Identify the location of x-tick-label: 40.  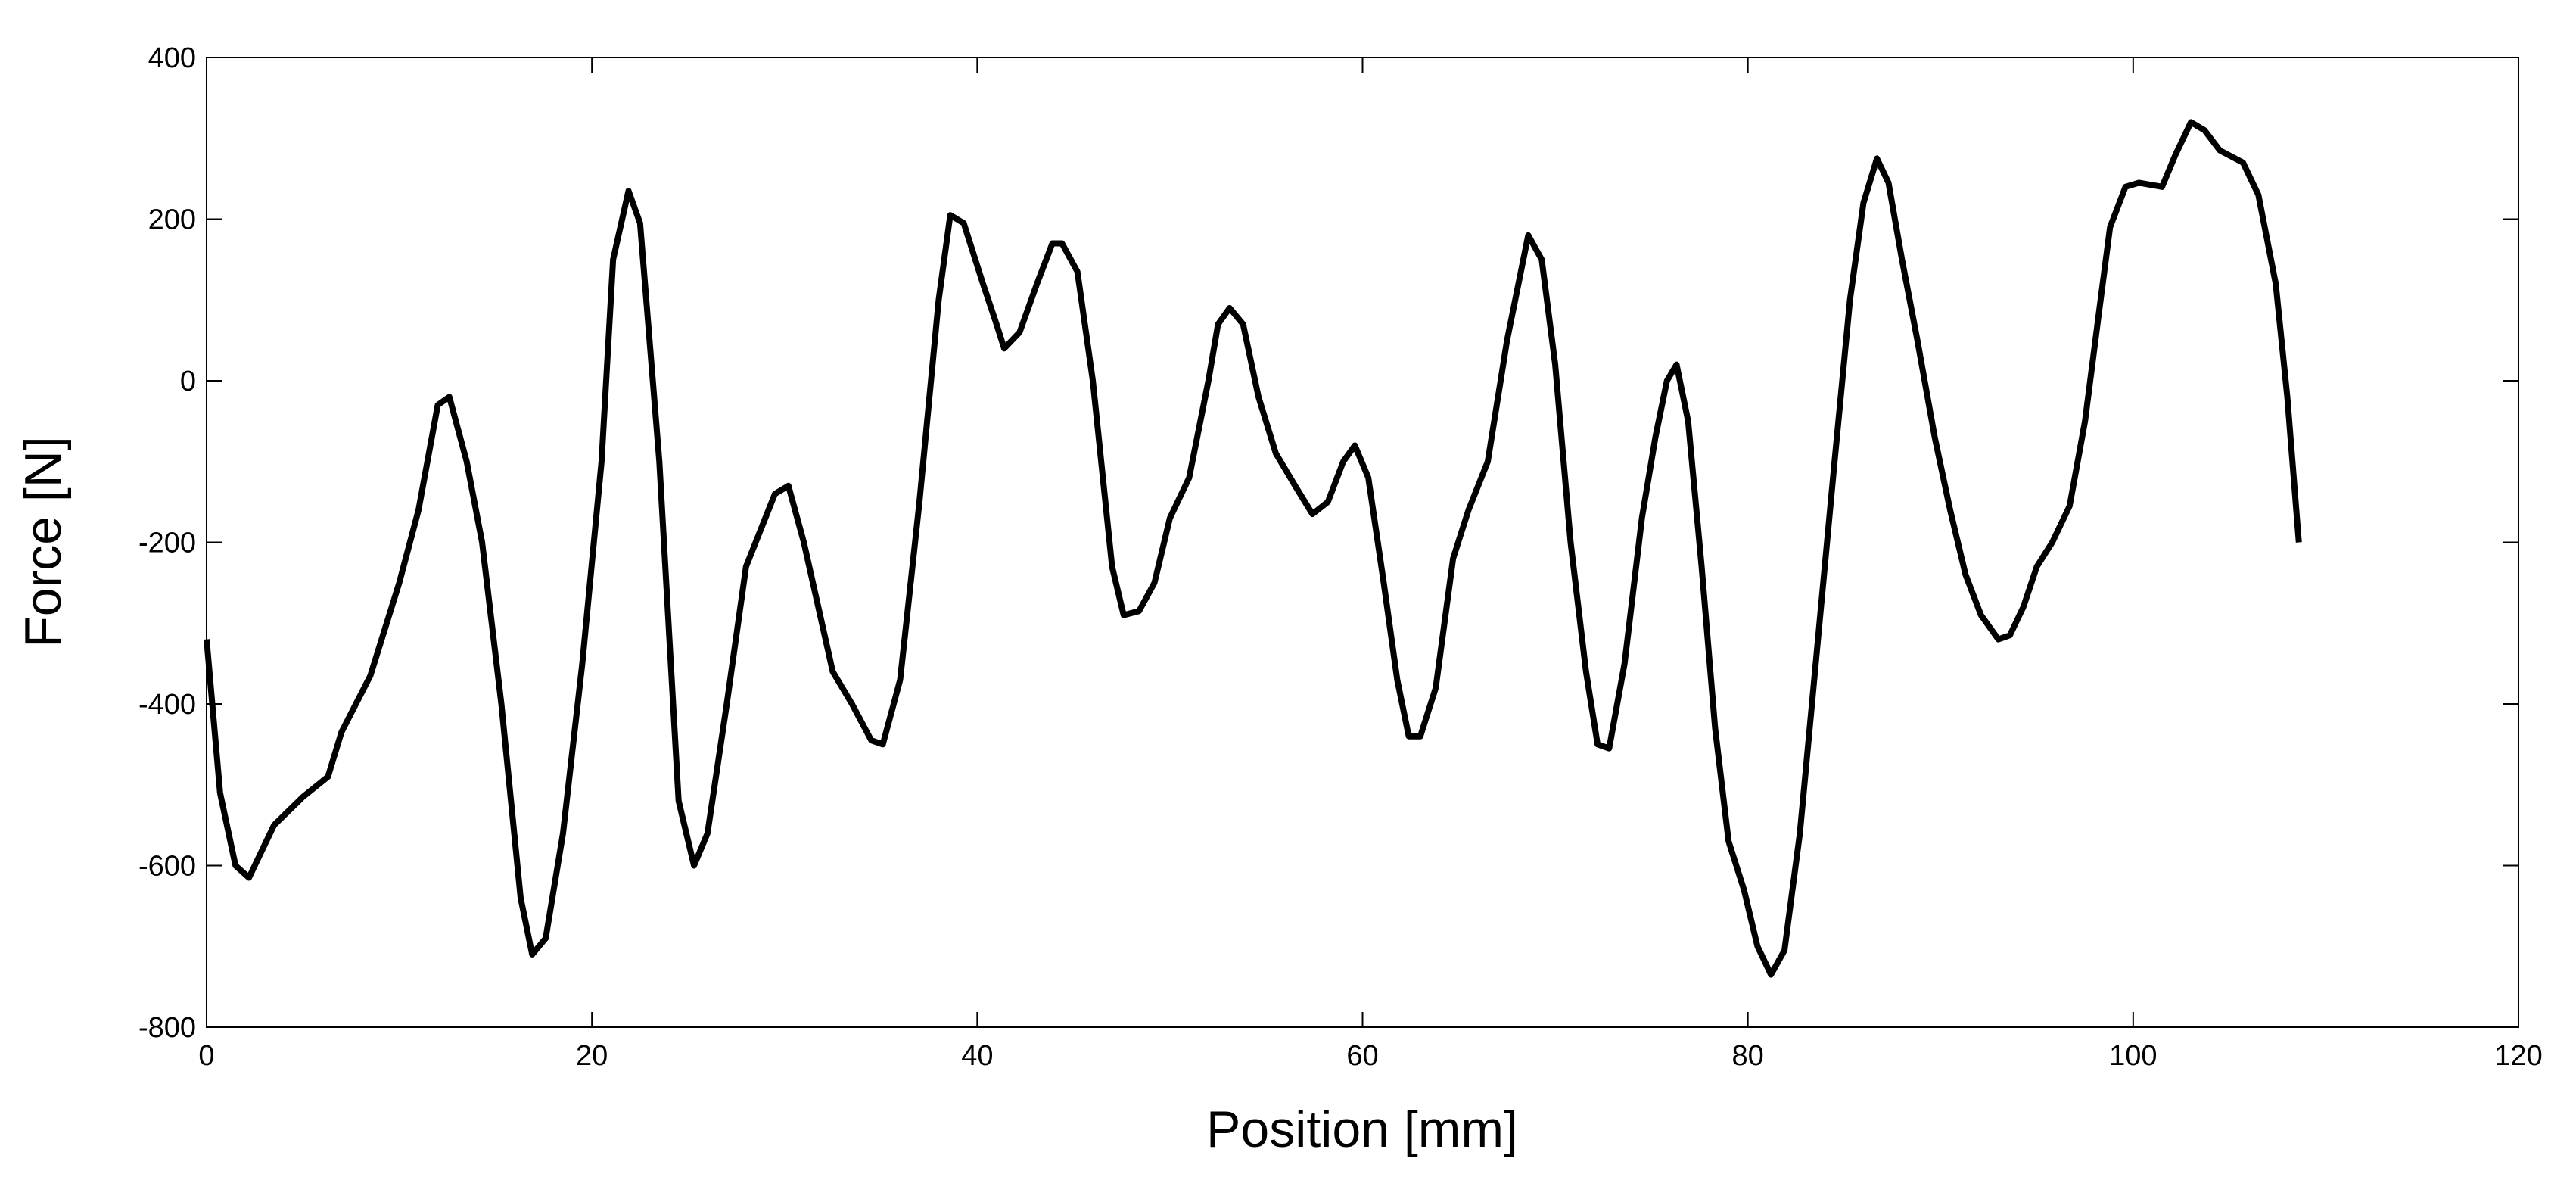
(977, 1056).